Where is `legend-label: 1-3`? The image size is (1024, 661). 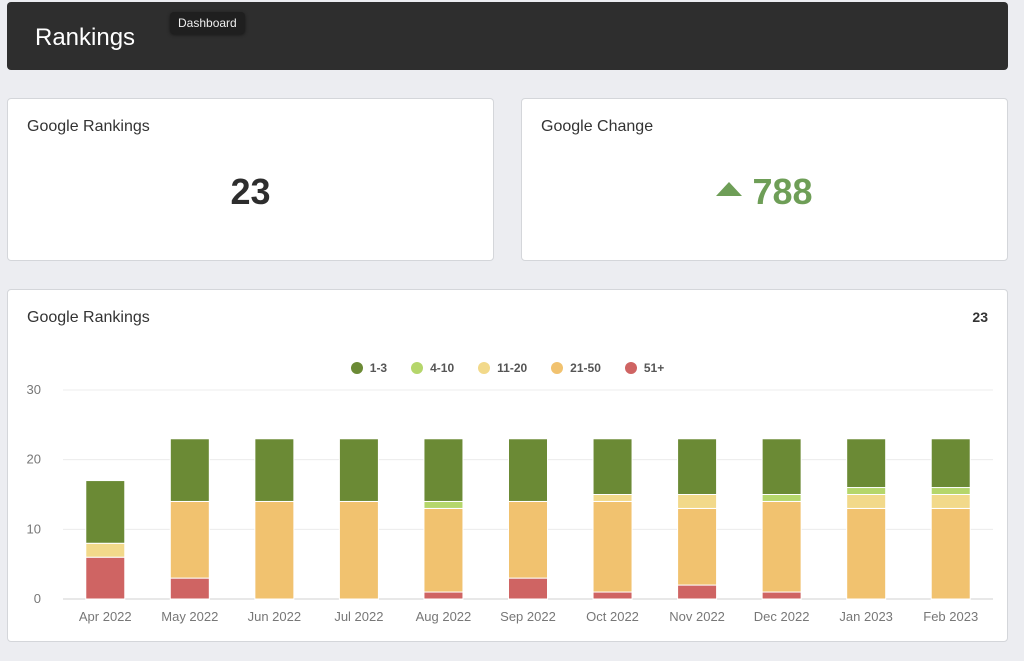
legend-label: 1-3 is located at coordinates (378, 368).